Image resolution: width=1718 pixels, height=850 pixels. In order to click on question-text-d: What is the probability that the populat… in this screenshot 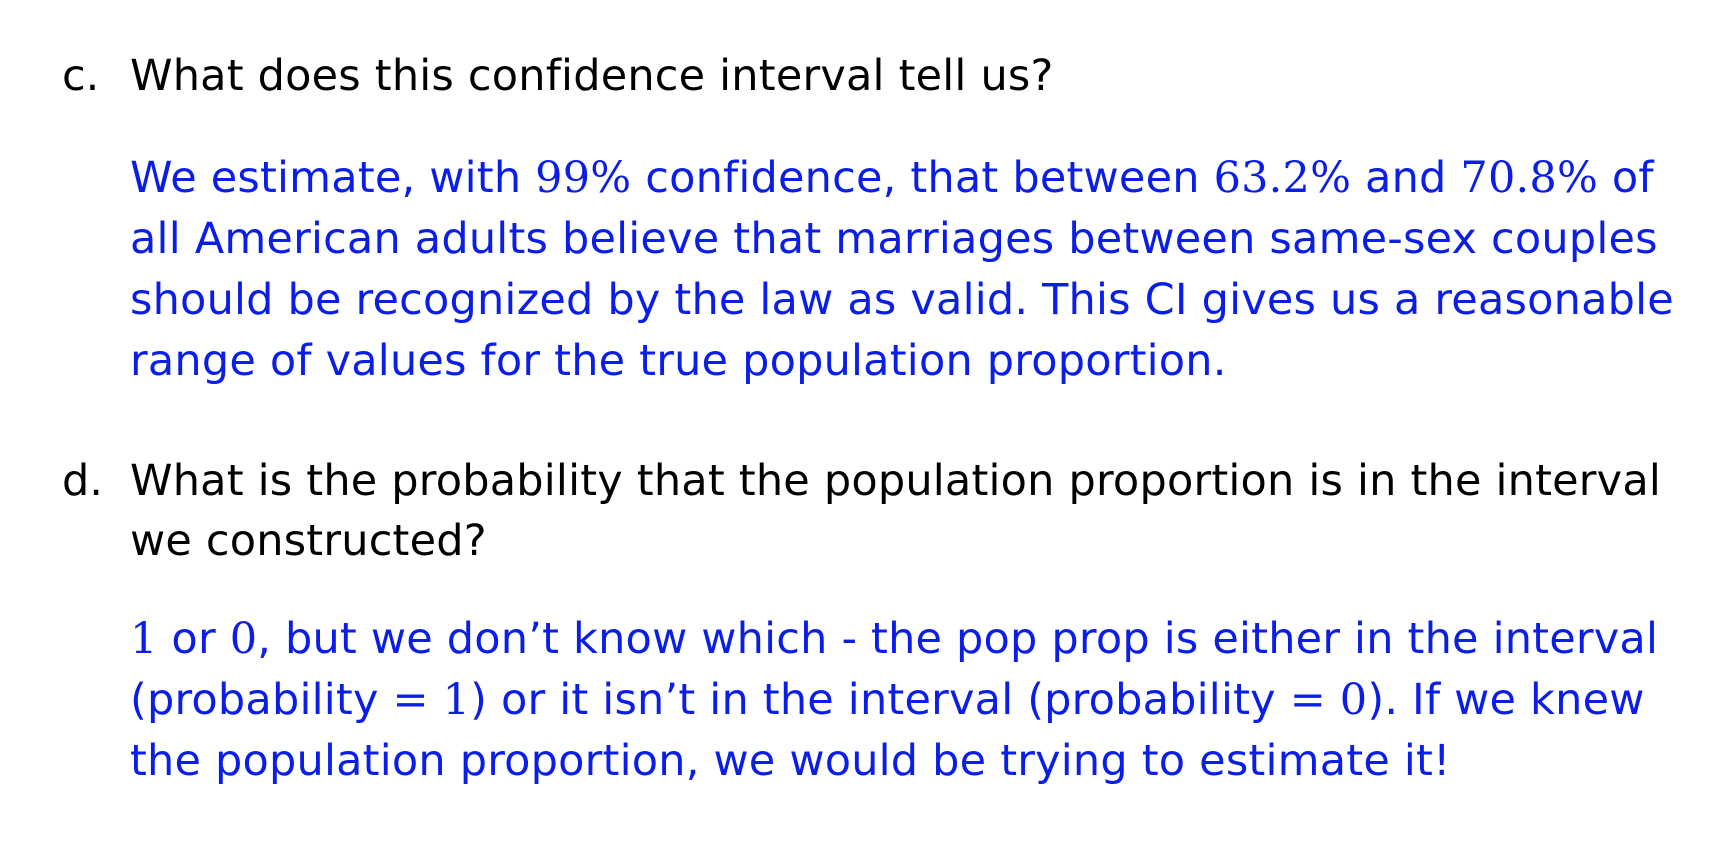, I will do `click(896, 511)`.